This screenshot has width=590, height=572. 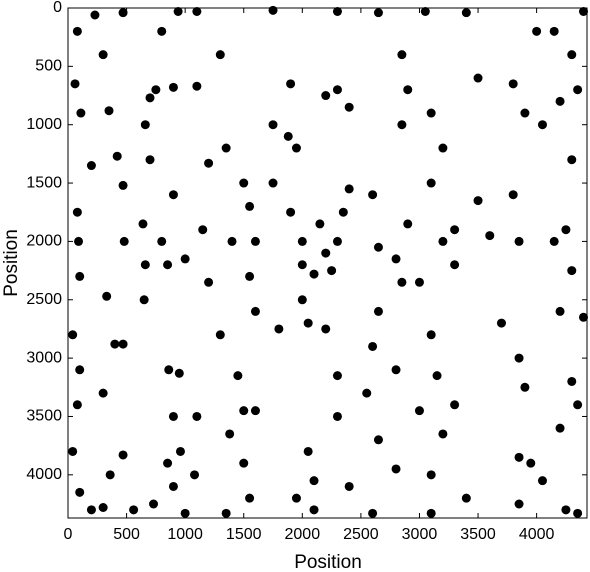 I want to click on x-axis-label: Position, so click(x=328, y=562).